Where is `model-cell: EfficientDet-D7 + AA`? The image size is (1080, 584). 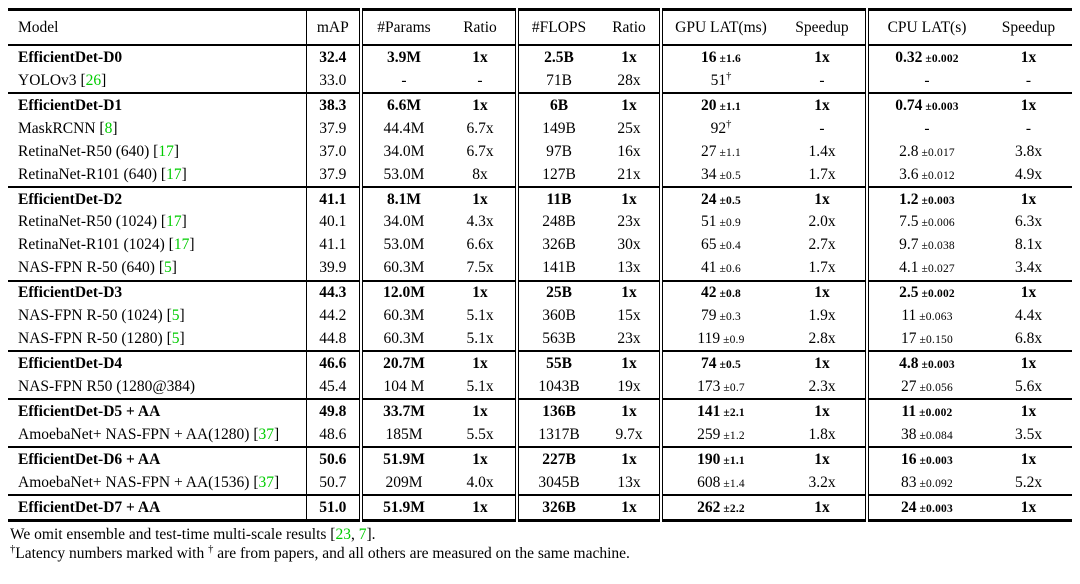
model-cell: EfficientDet-D7 + AA is located at coordinates (89, 507).